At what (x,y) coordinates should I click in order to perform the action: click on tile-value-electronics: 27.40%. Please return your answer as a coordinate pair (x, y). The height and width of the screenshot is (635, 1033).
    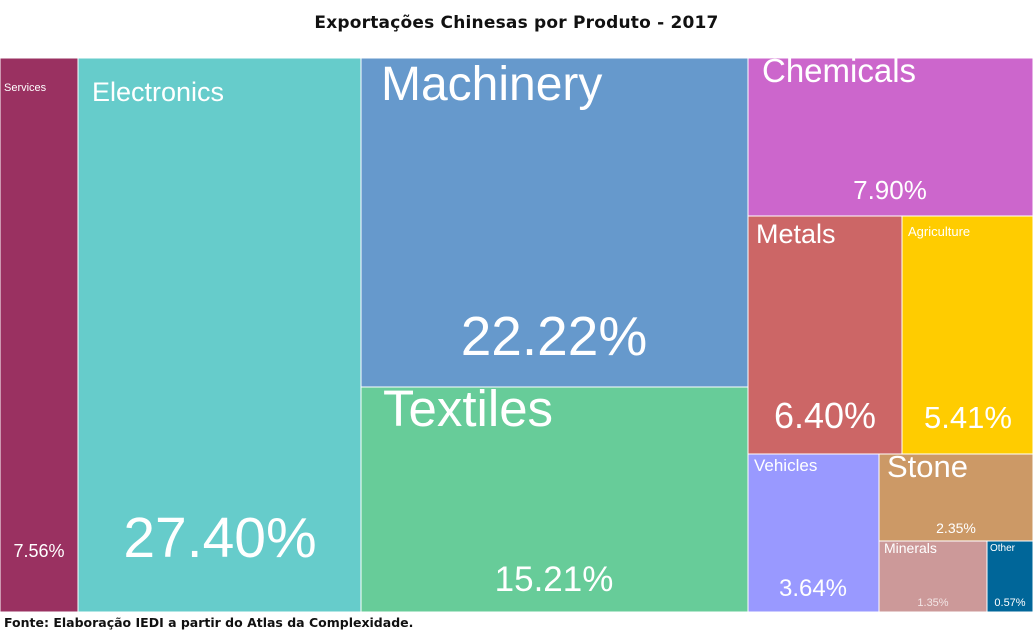
    Looking at the image, I should click on (219, 538).